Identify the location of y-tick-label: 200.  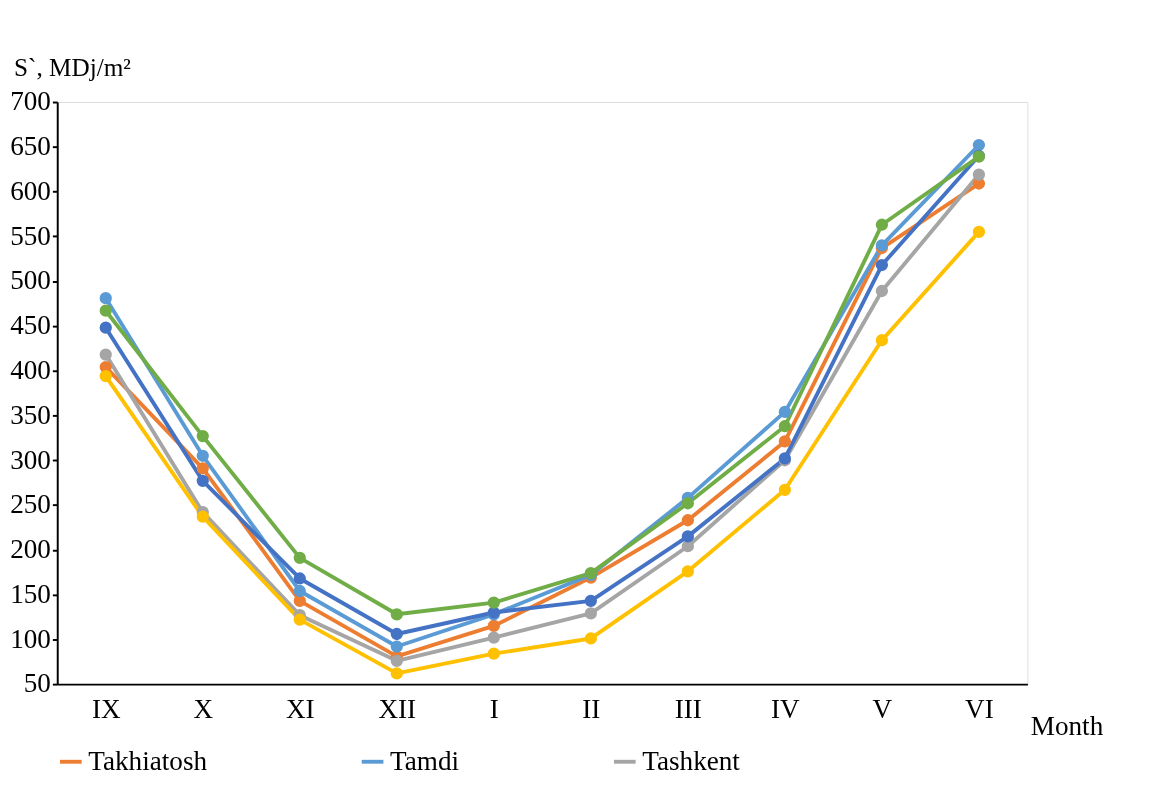
(30, 549).